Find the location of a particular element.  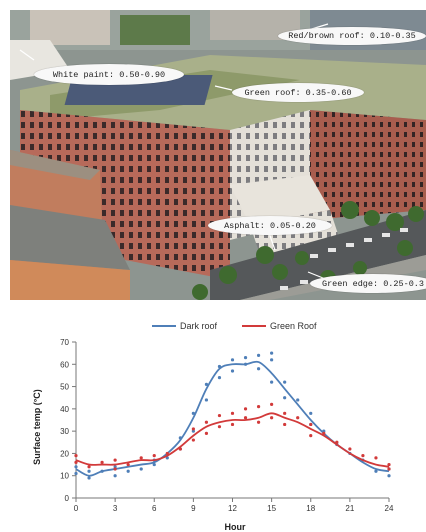

x-tick-label: 21 is located at coordinates (349, 508).